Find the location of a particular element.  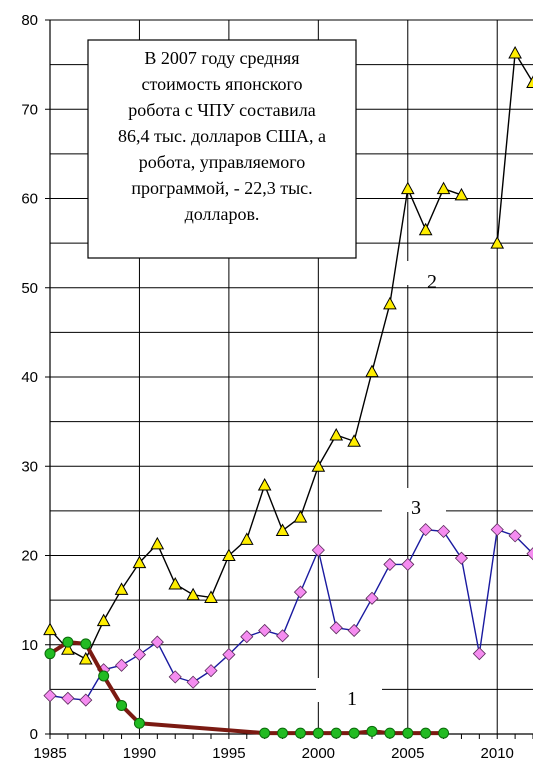

x-tick-label: 1990 is located at coordinates (139, 753).